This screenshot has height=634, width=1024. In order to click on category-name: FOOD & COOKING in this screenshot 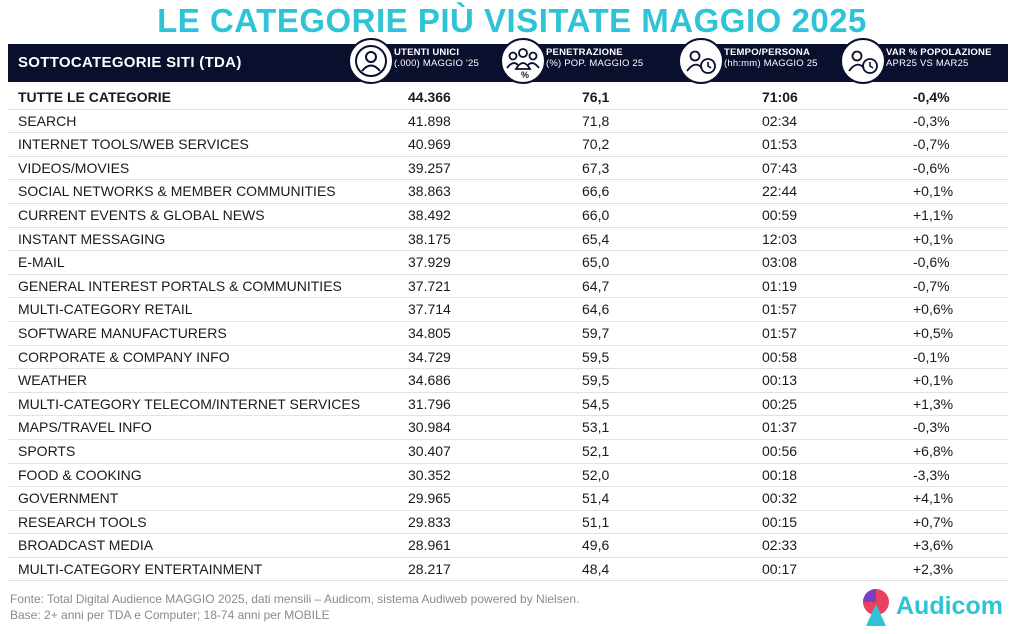, I will do `click(80, 474)`.